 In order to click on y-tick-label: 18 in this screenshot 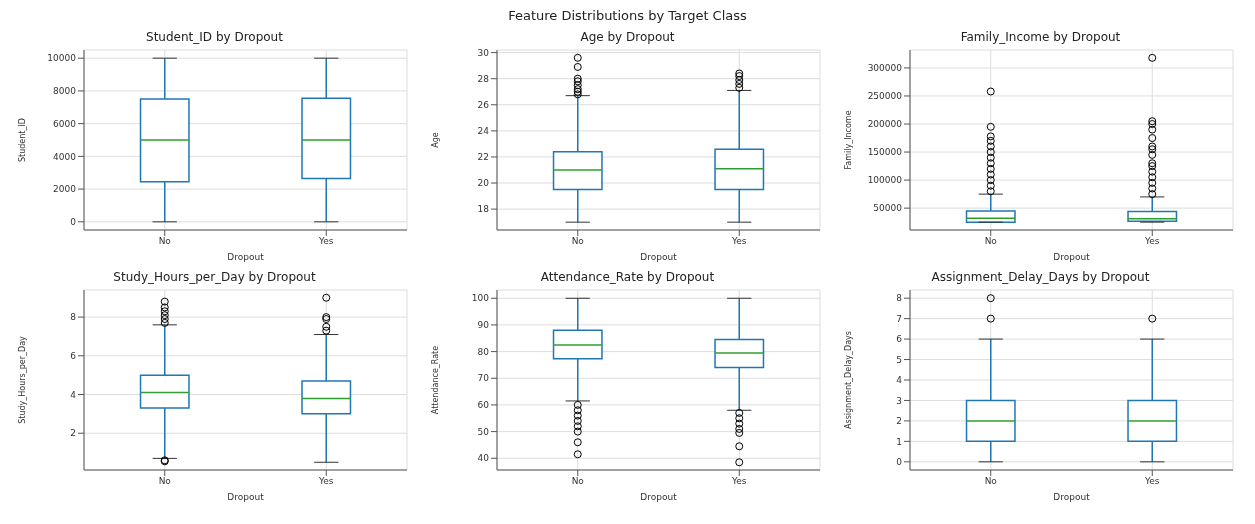, I will do `click(483, 209)`.